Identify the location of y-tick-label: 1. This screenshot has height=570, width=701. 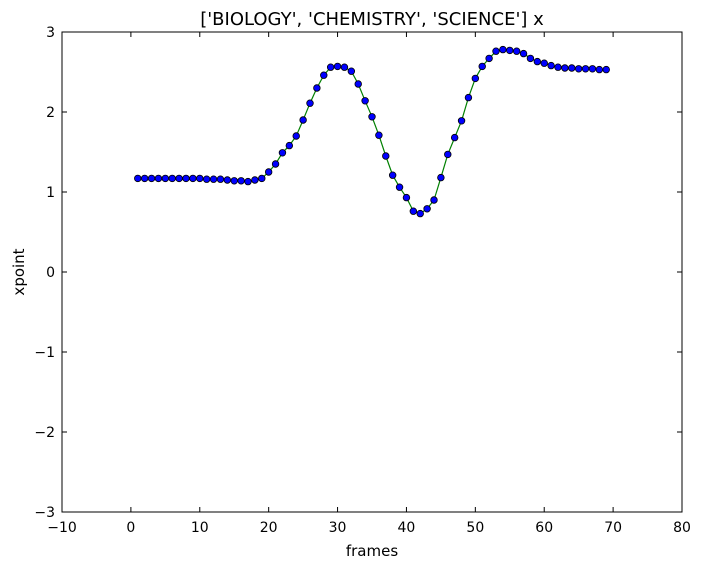
(50, 193).